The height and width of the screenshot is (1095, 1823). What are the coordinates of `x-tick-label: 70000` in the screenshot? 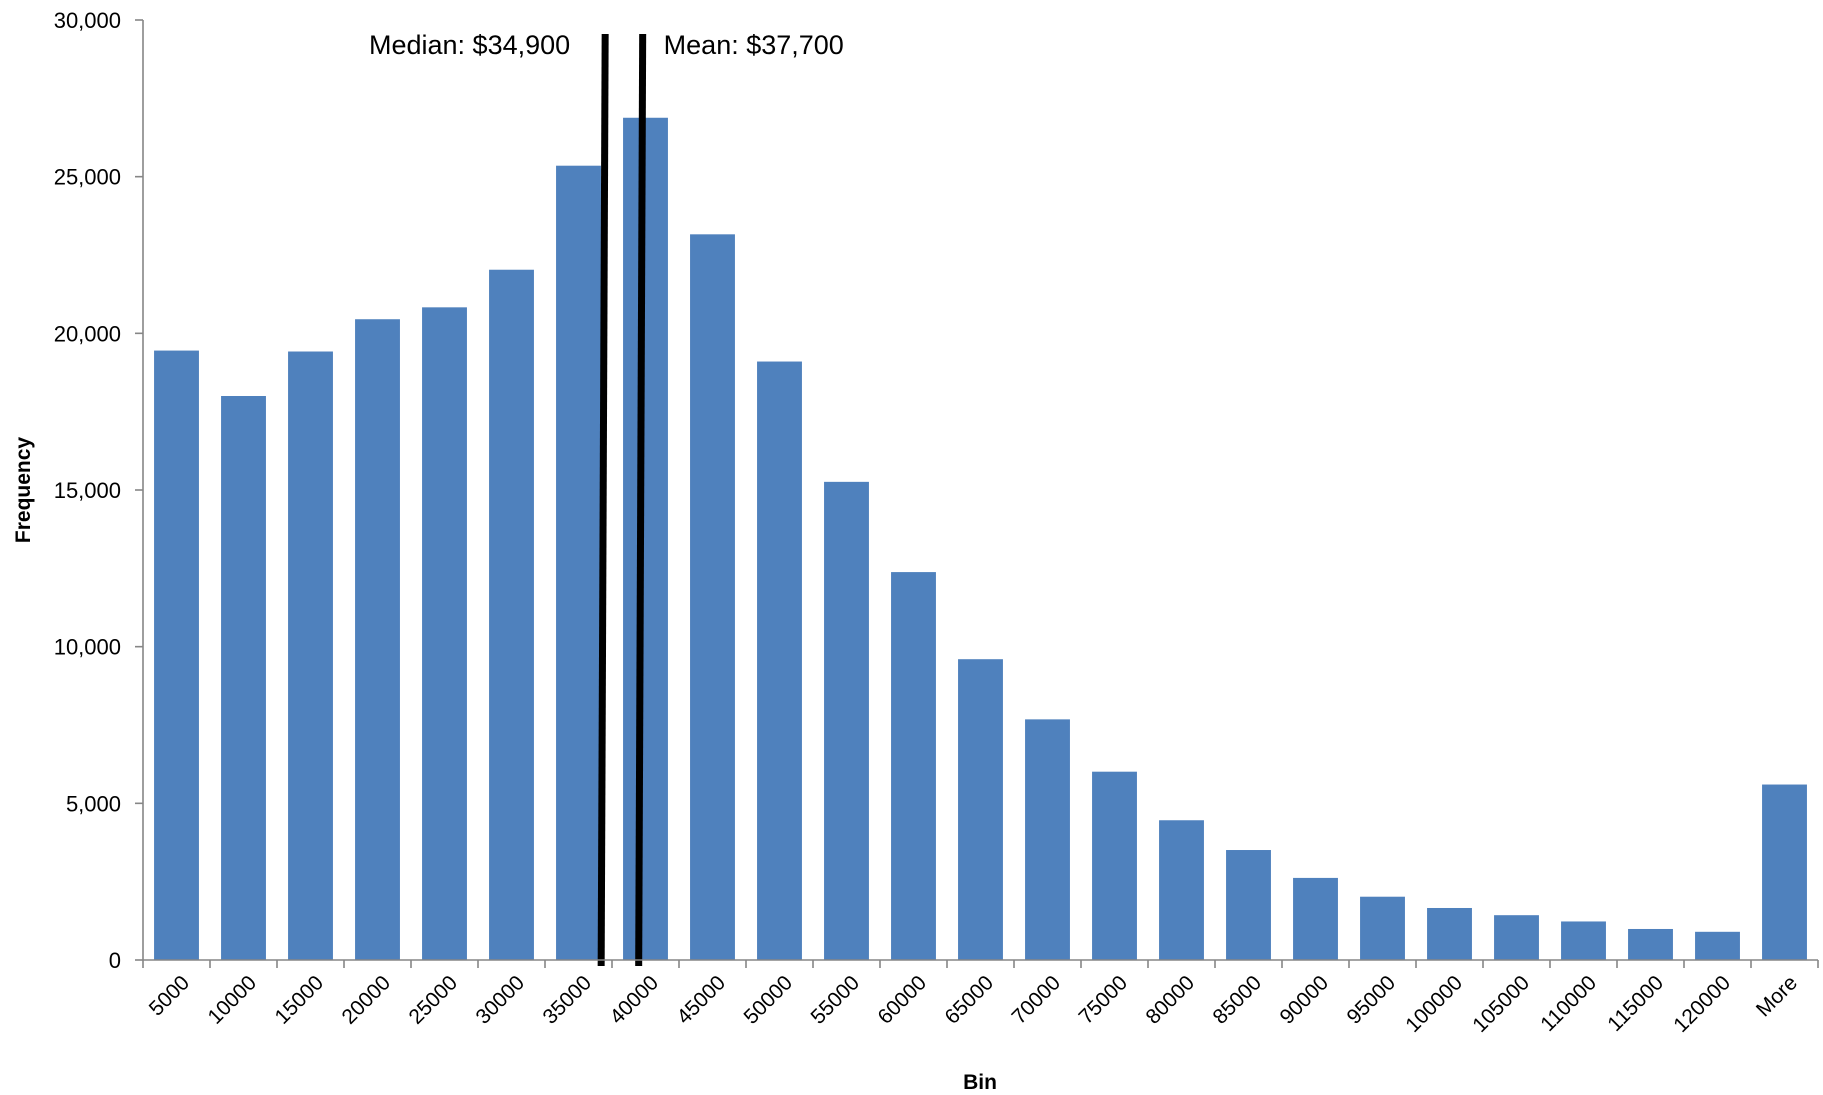 It's located at (1036, 1000).